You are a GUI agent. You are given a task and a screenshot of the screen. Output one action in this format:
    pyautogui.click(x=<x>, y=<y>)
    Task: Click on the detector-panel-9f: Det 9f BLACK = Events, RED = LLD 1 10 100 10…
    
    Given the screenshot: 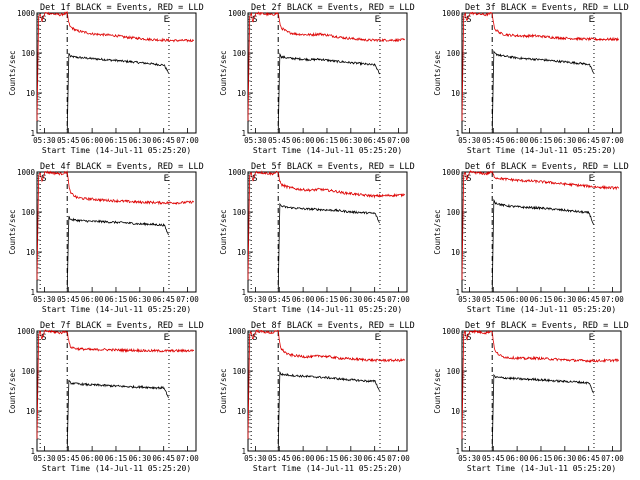 What is the action you would take?
    pyautogui.click(x=531, y=397)
    